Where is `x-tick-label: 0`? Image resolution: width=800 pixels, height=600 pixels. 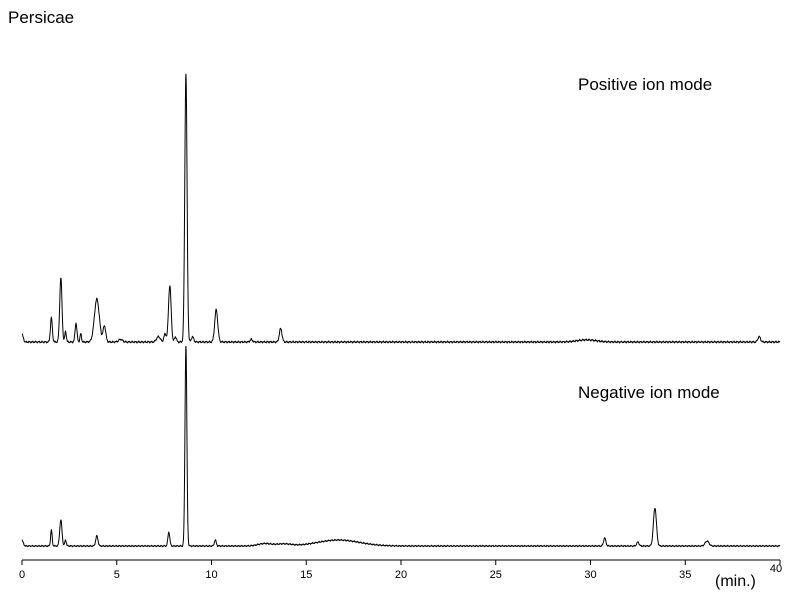
x-tick-label: 0 is located at coordinates (22, 575).